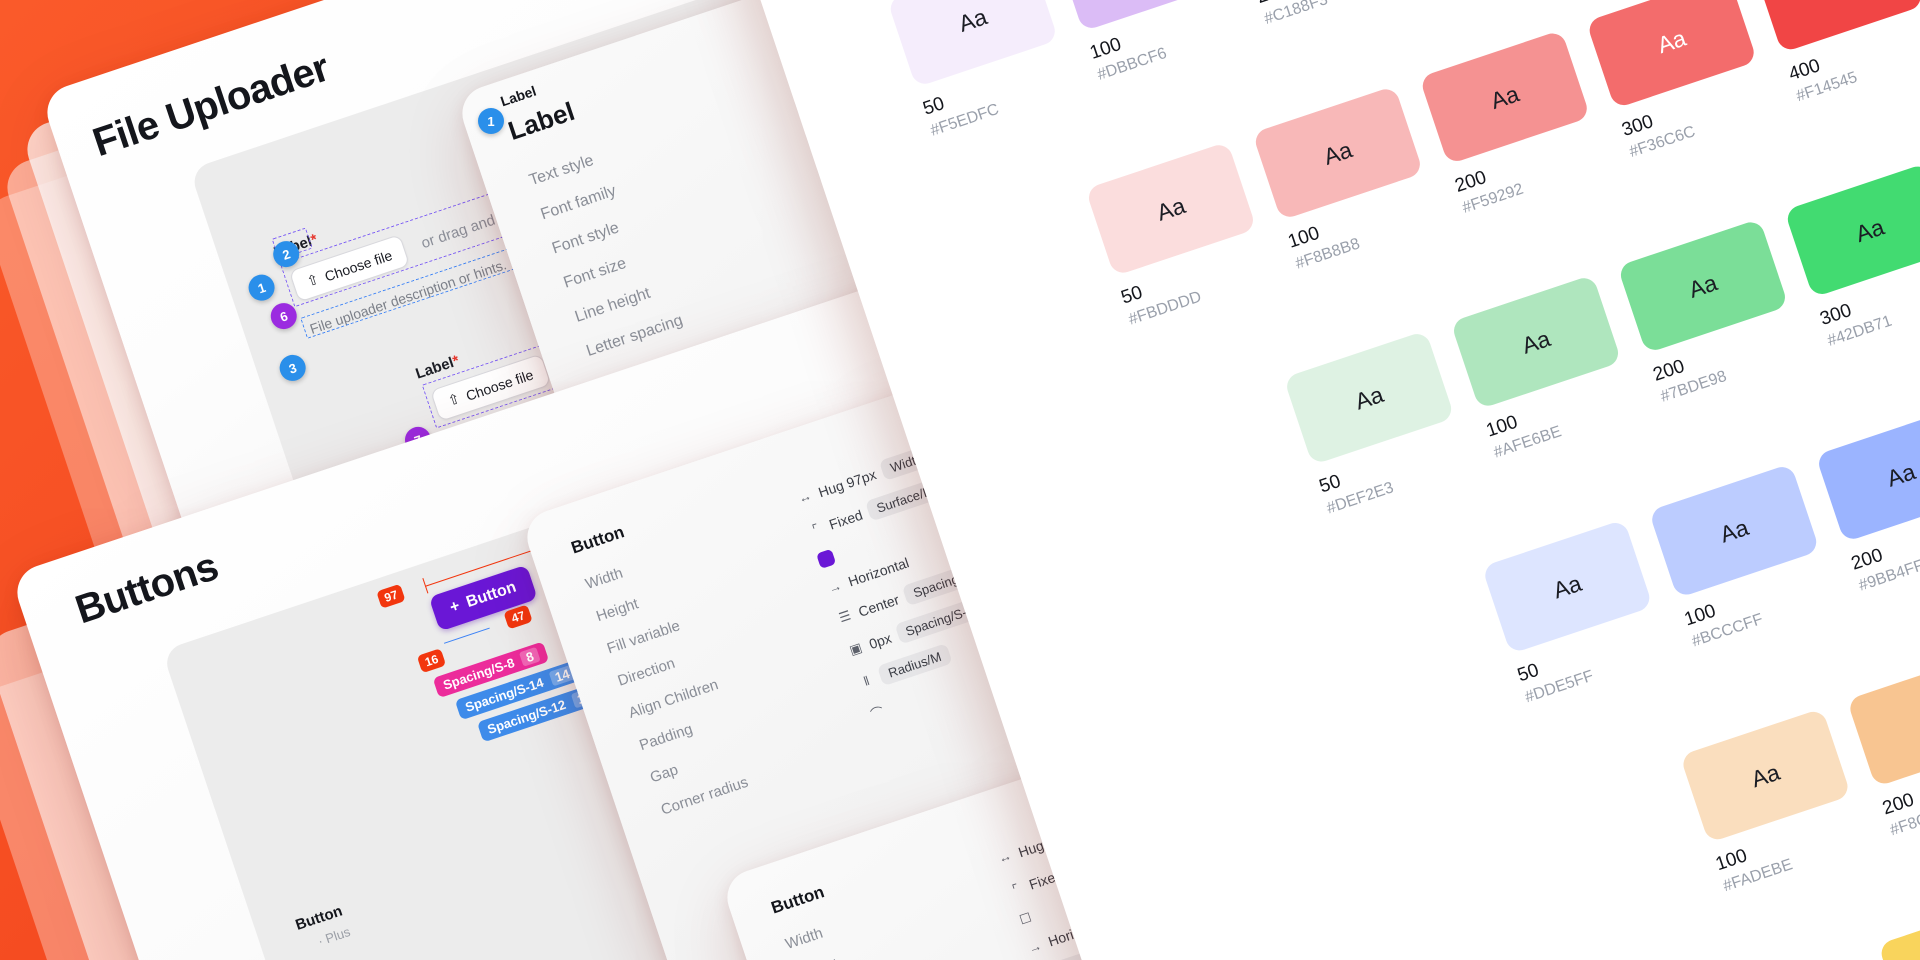 The width and height of the screenshot is (1920, 960). What do you see at coordinates (855, 648) in the screenshot?
I see `padding-icon: ▣` at bounding box center [855, 648].